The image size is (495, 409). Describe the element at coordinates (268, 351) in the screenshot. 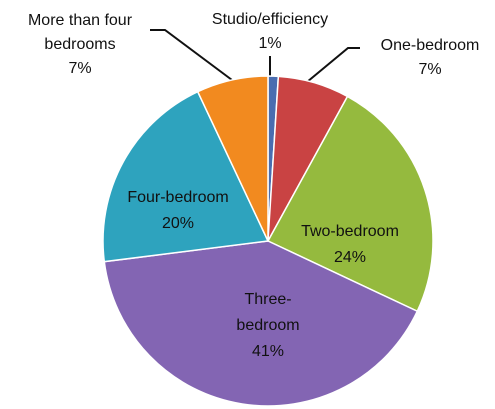

I see `slice-value-label: 41%` at that location.